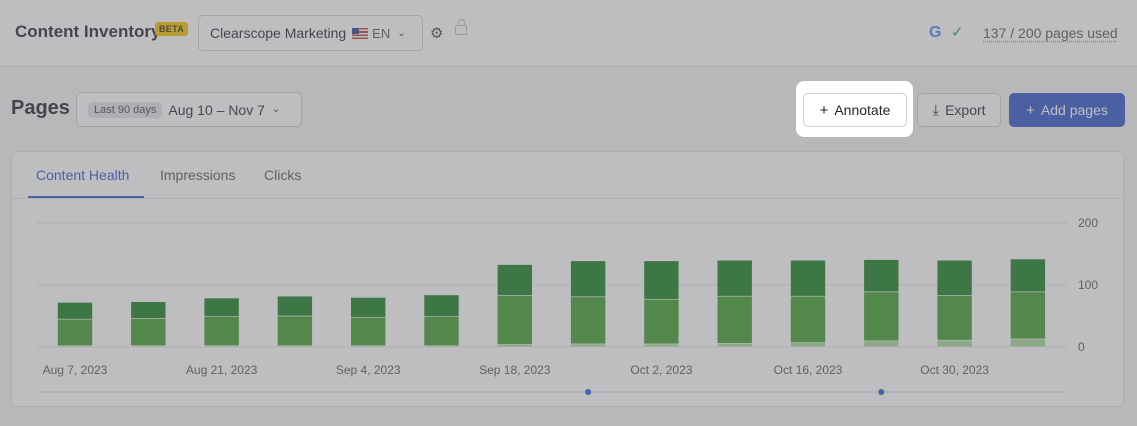 The height and width of the screenshot is (426, 1137). I want to click on language-code: EN, so click(381, 33).